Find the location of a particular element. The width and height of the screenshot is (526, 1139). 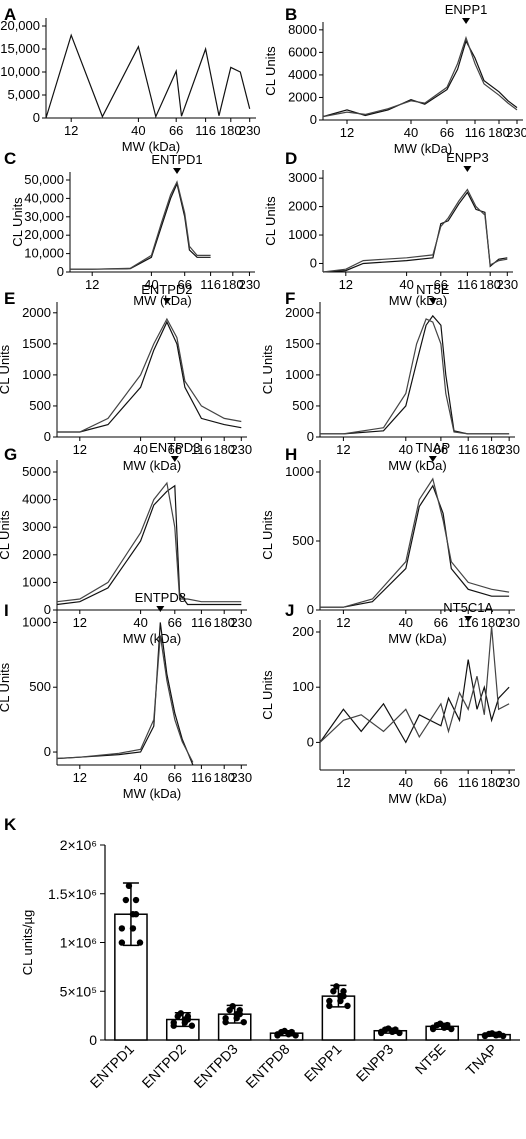

y-tick-label: 6000 is located at coordinates (302, 51).